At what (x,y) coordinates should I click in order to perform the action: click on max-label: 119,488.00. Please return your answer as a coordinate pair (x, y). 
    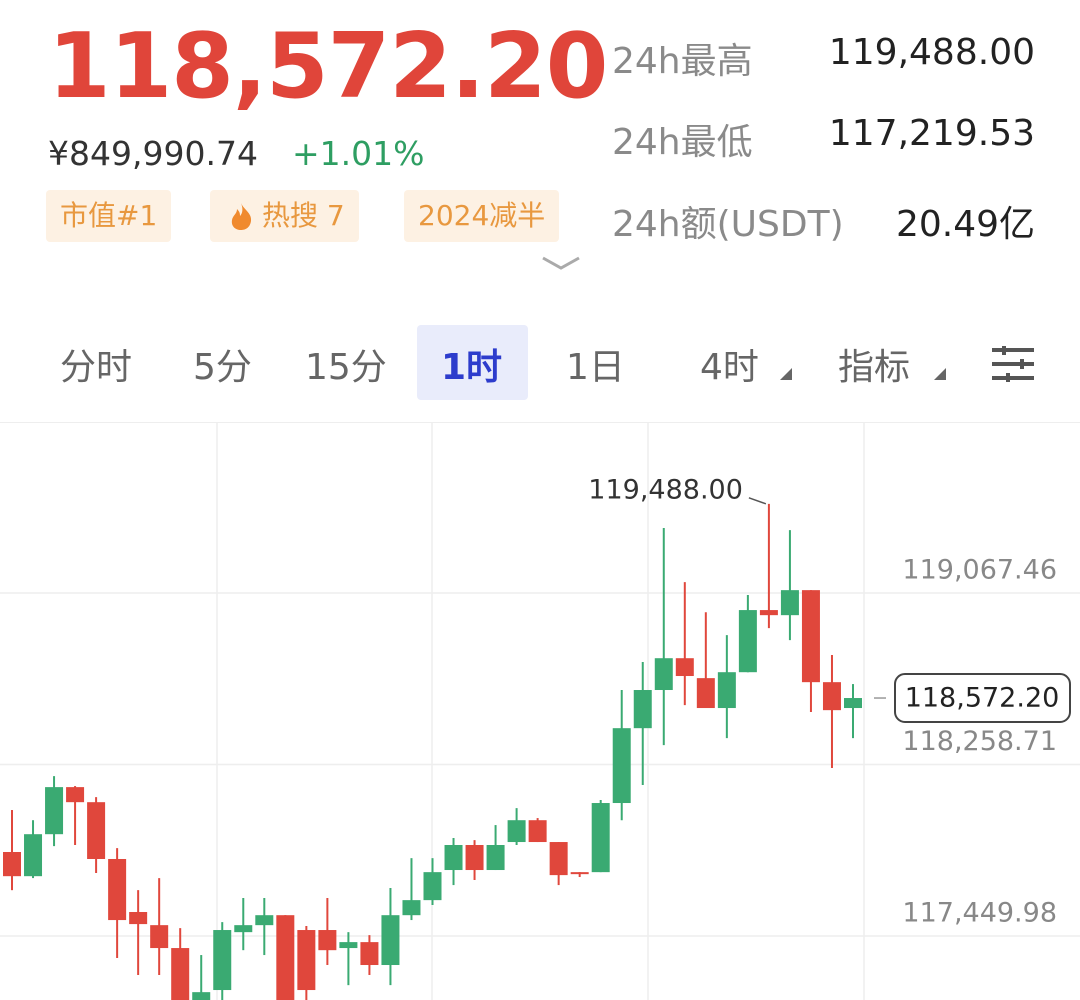
    Looking at the image, I should click on (665, 489).